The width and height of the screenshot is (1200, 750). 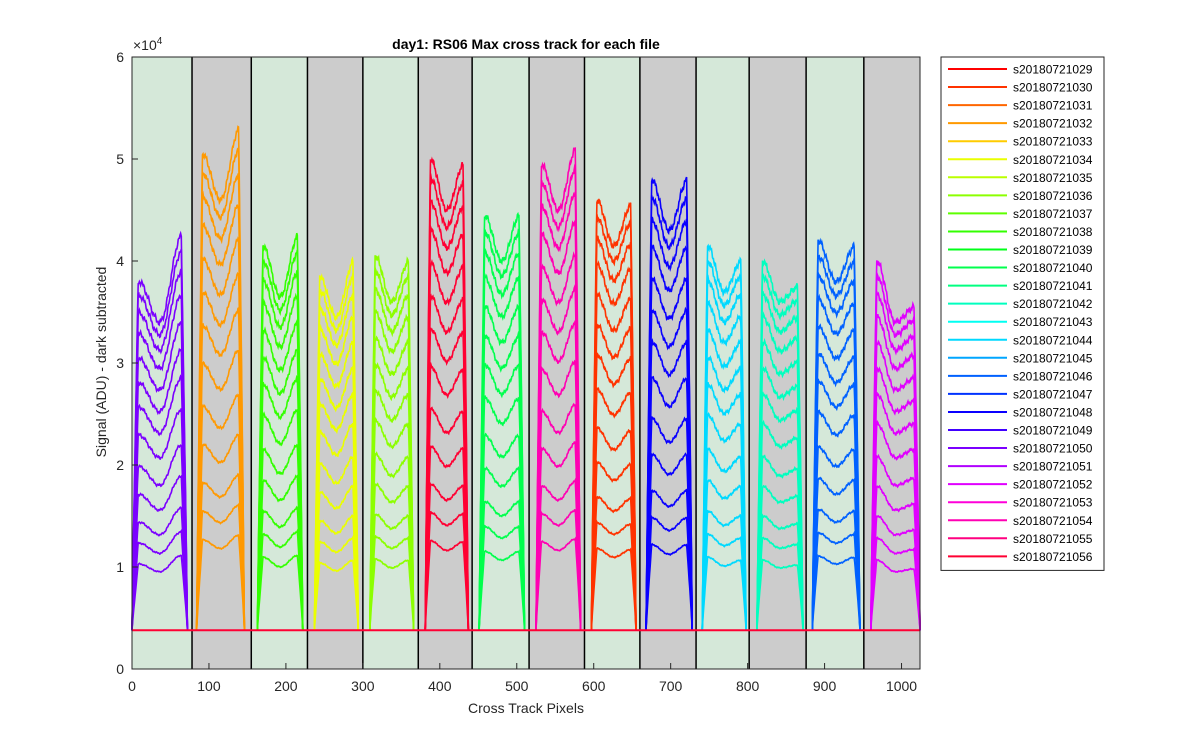 I want to click on legend-entry-26: s20180721055, so click(x=1020, y=539).